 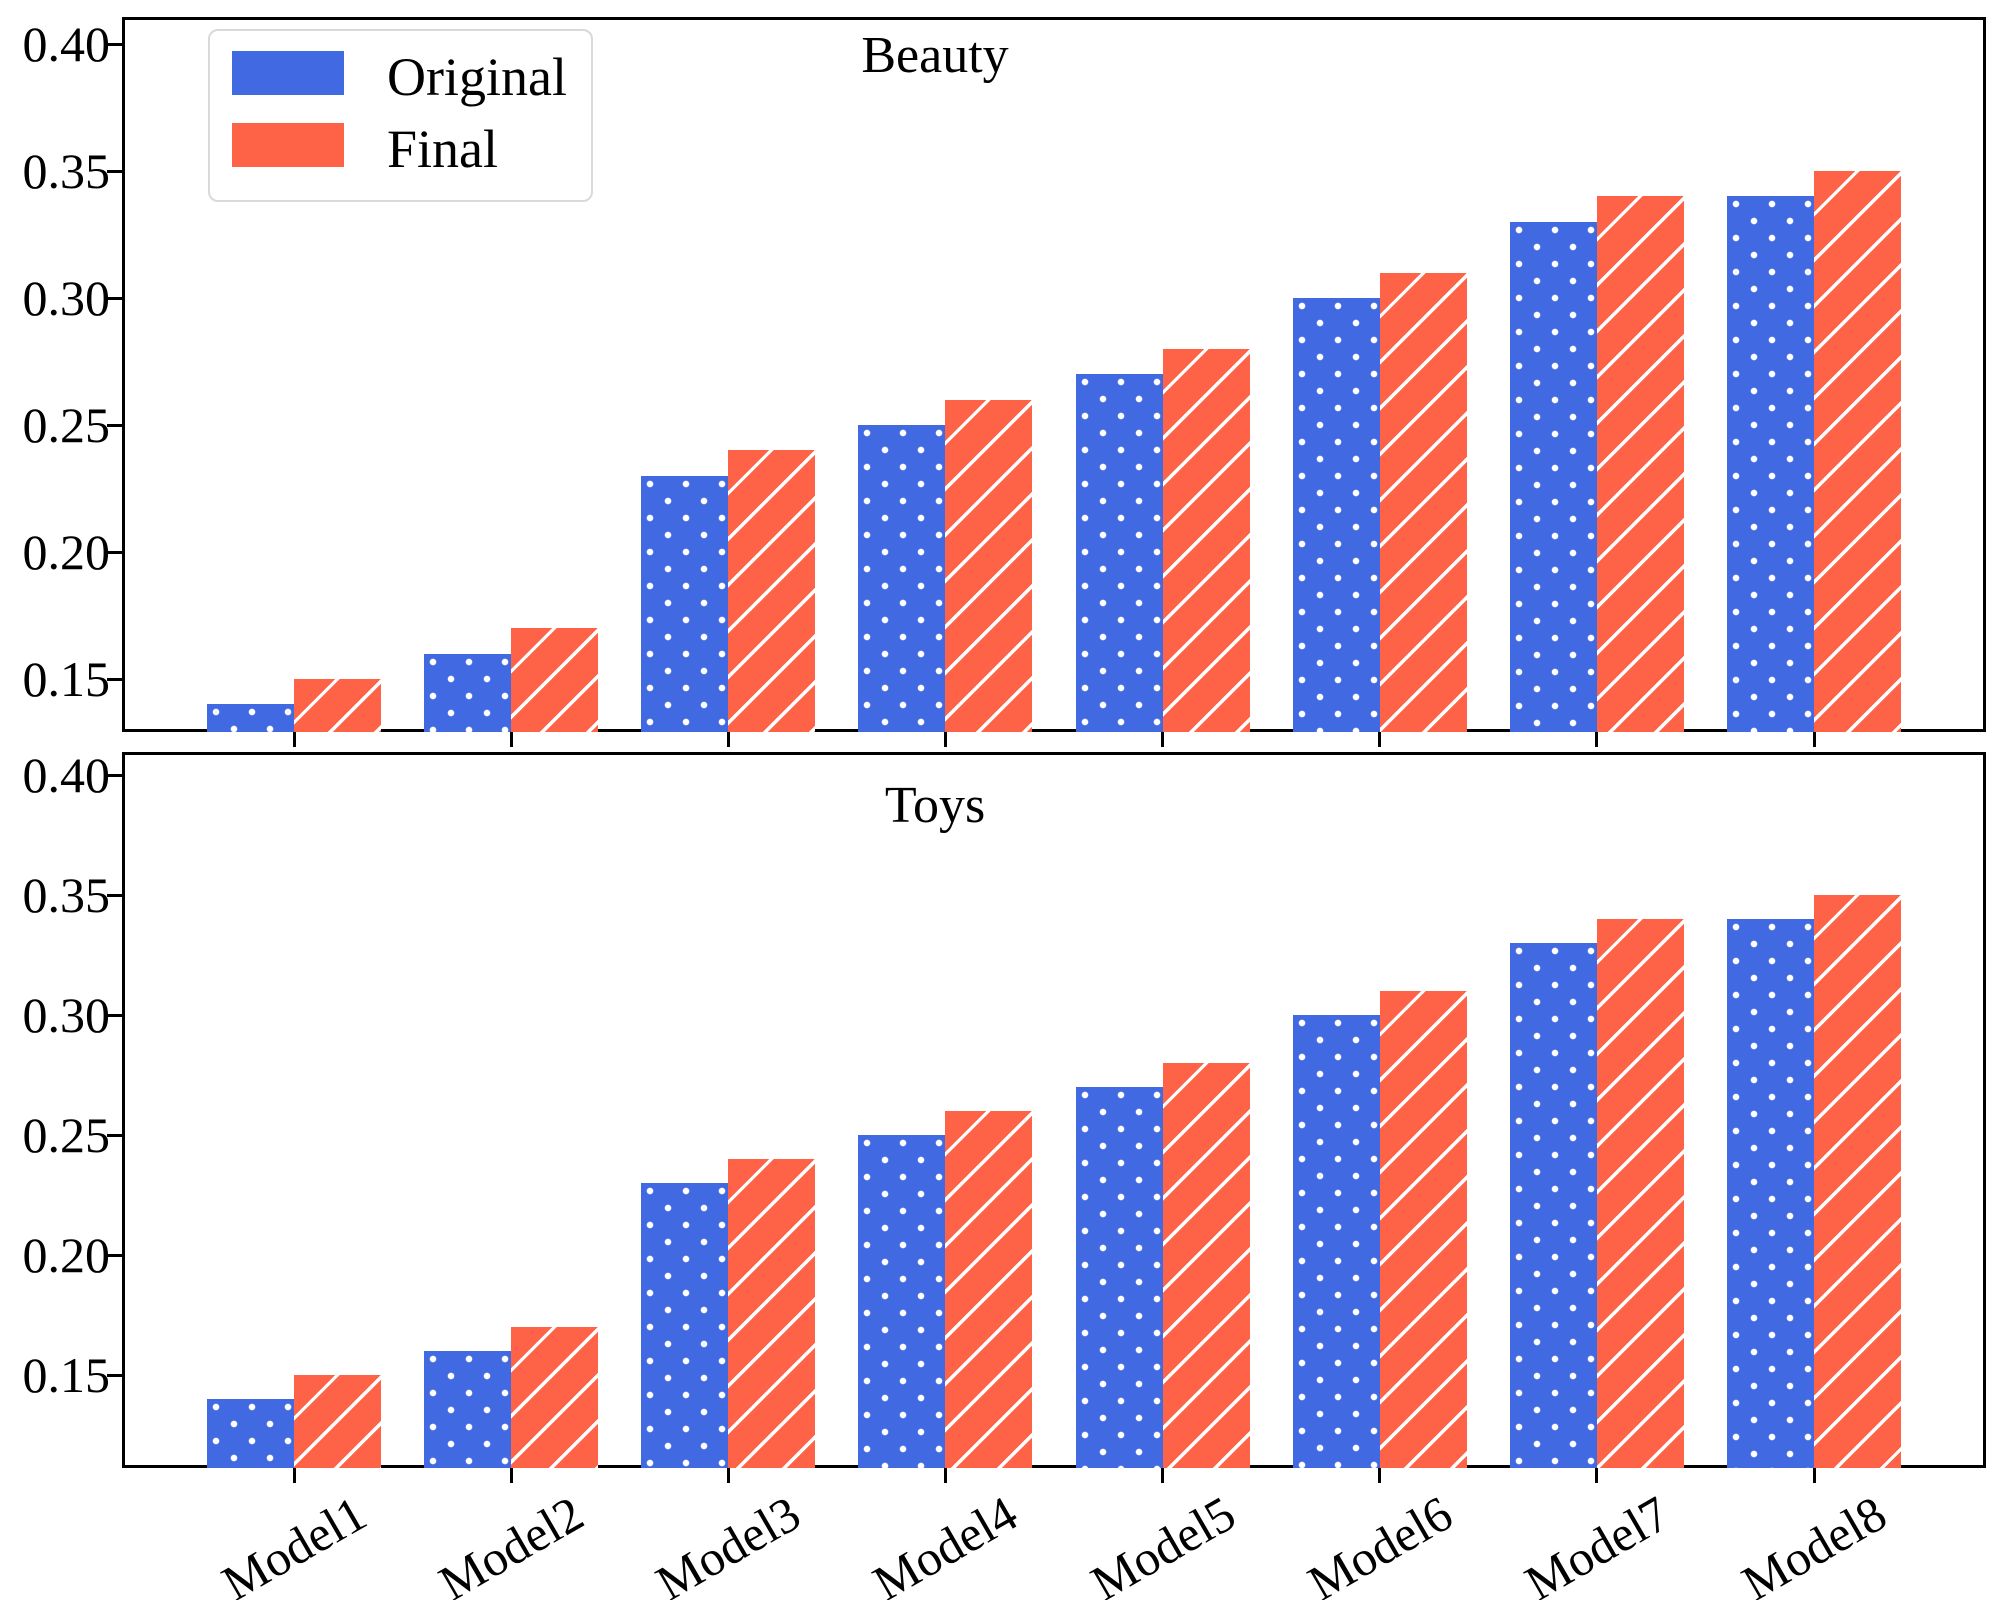 I want to click on x-tick-label-model5: Model5, so click(x=1162, y=1542).